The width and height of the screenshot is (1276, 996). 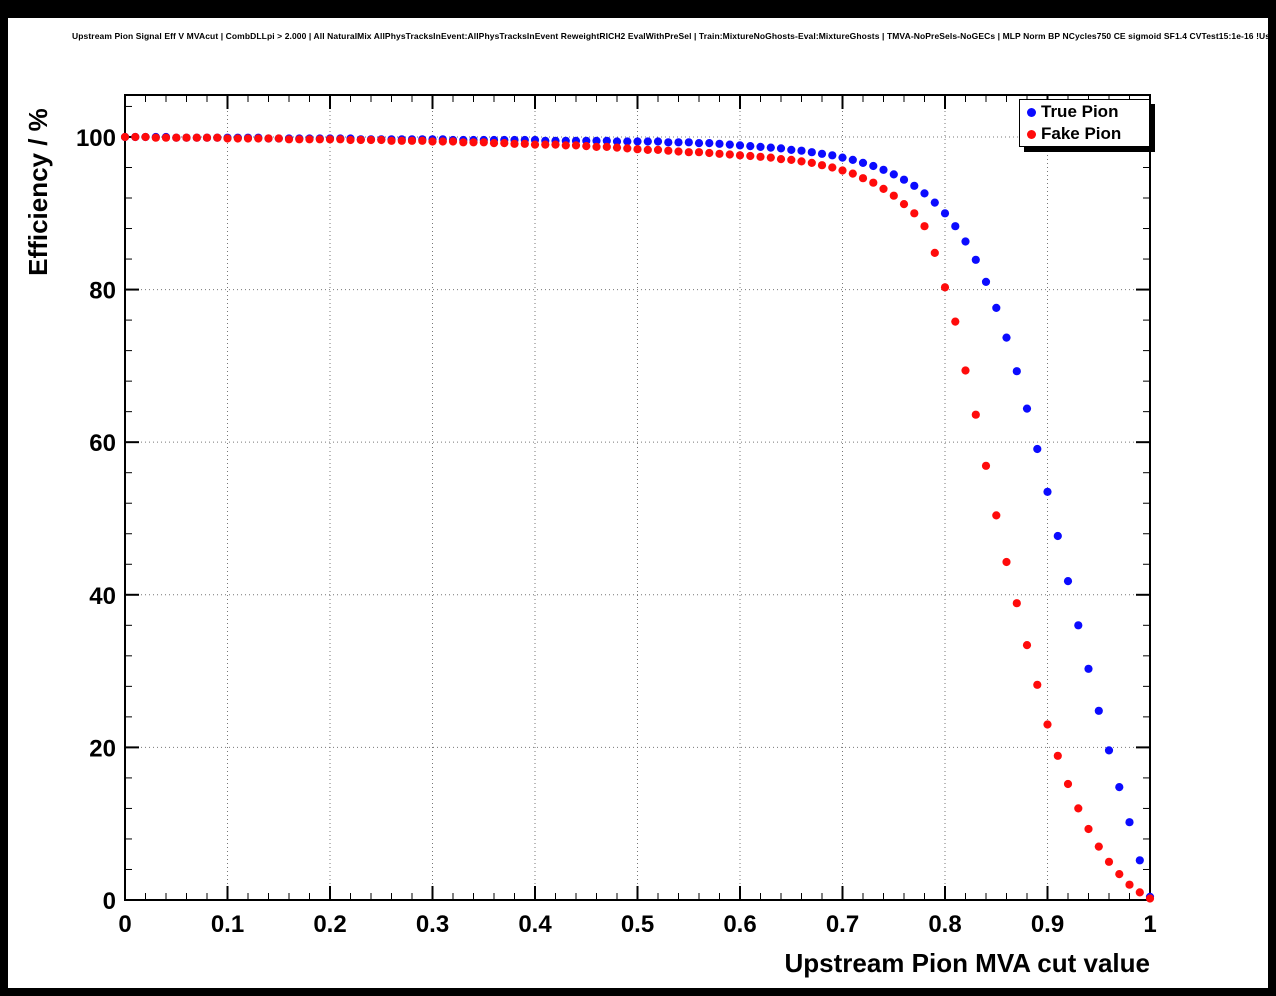 I want to click on svg-text: 0.2, so click(x=329, y=924).